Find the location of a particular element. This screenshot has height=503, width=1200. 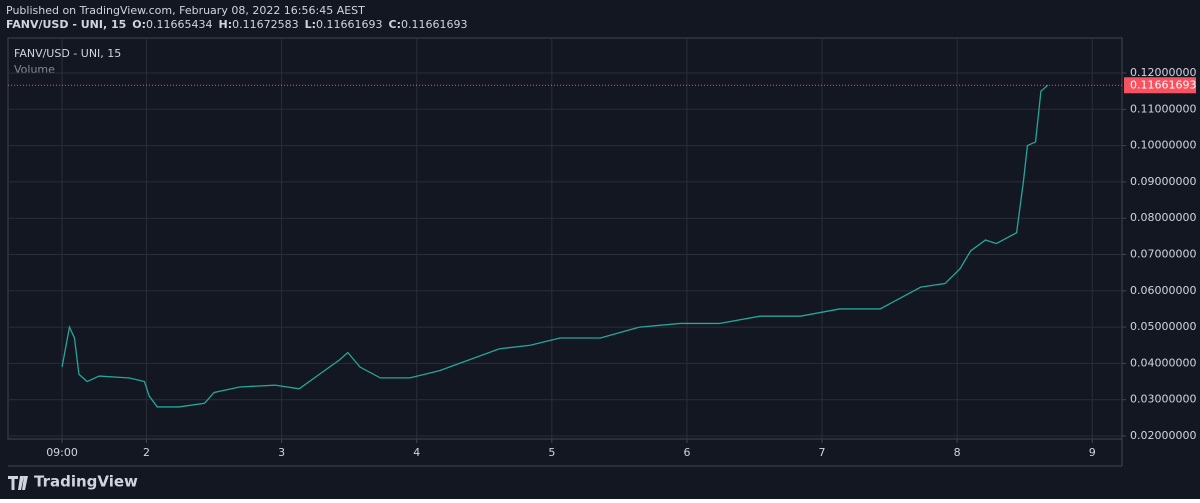

y-tick-label: 0.10000000 is located at coordinates (1163, 145).